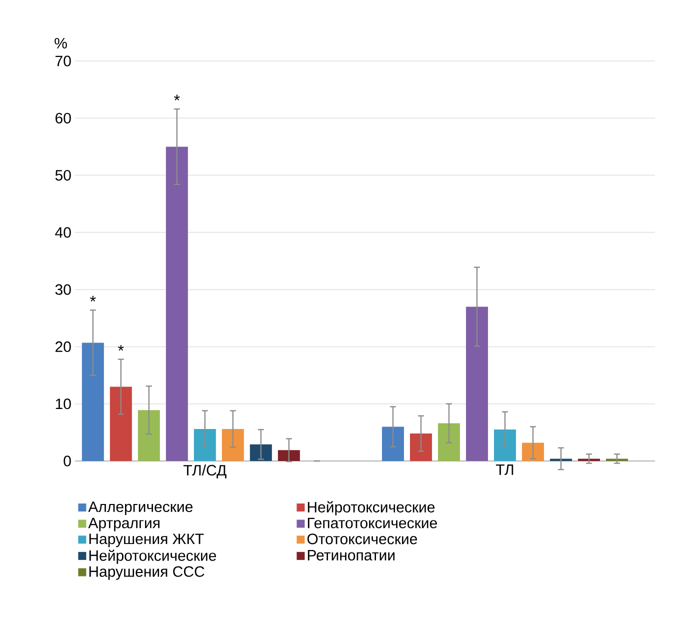 The width and height of the screenshot is (673, 631). Describe the element at coordinates (63, 175) in the screenshot. I see `y-tick-label: 50` at that location.